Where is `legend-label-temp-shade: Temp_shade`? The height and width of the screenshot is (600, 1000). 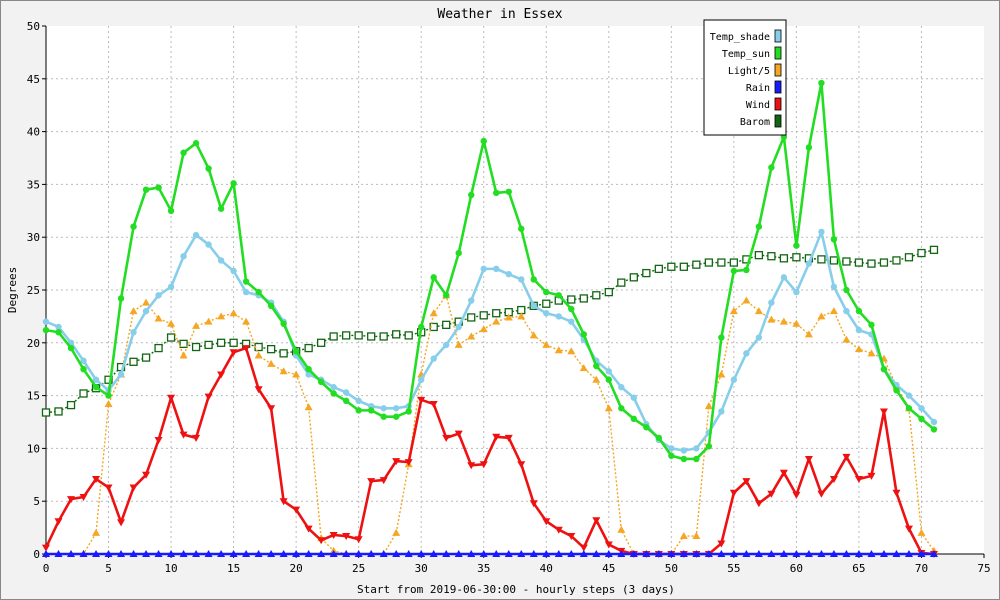
legend-label-temp-shade: Temp_shade is located at coordinates (740, 37).